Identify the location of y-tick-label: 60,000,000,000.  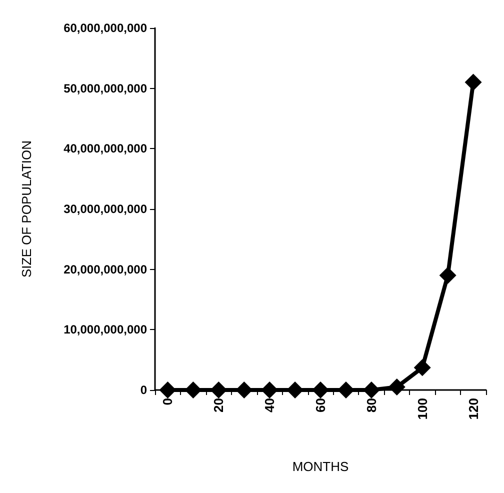
(106, 28).